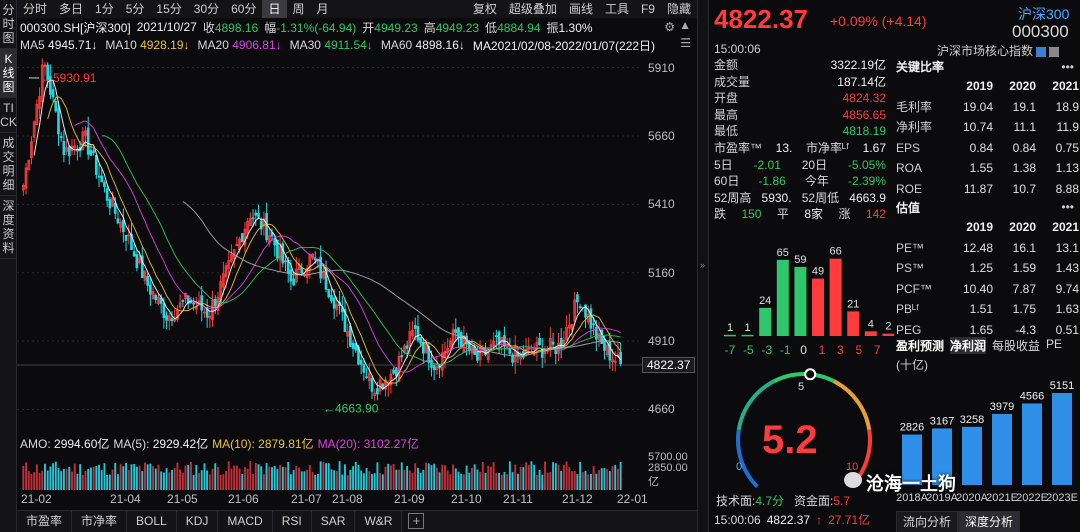 This screenshot has width=1080, height=532. What do you see at coordinates (135, 9) in the screenshot?
I see `period-tab-3: 5分` at bounding box center [135, 9].